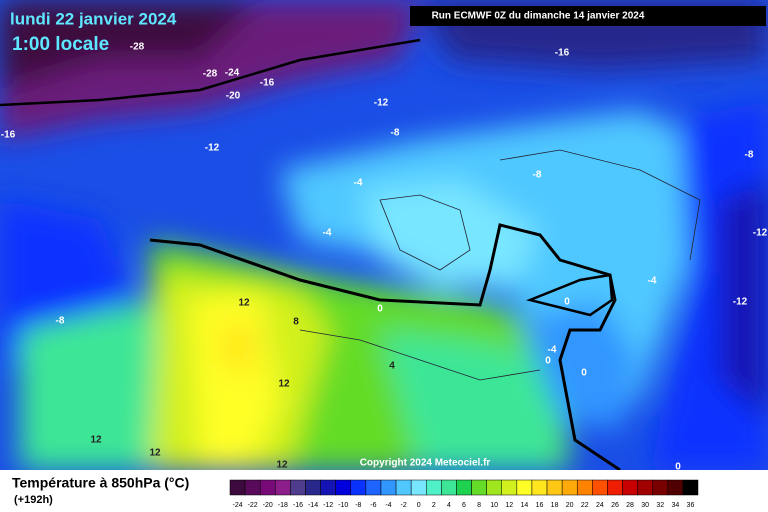 Image resolution: width=768 pixels, height=512 pixels. I want to click on scale-label: 22, so click(585, 505).